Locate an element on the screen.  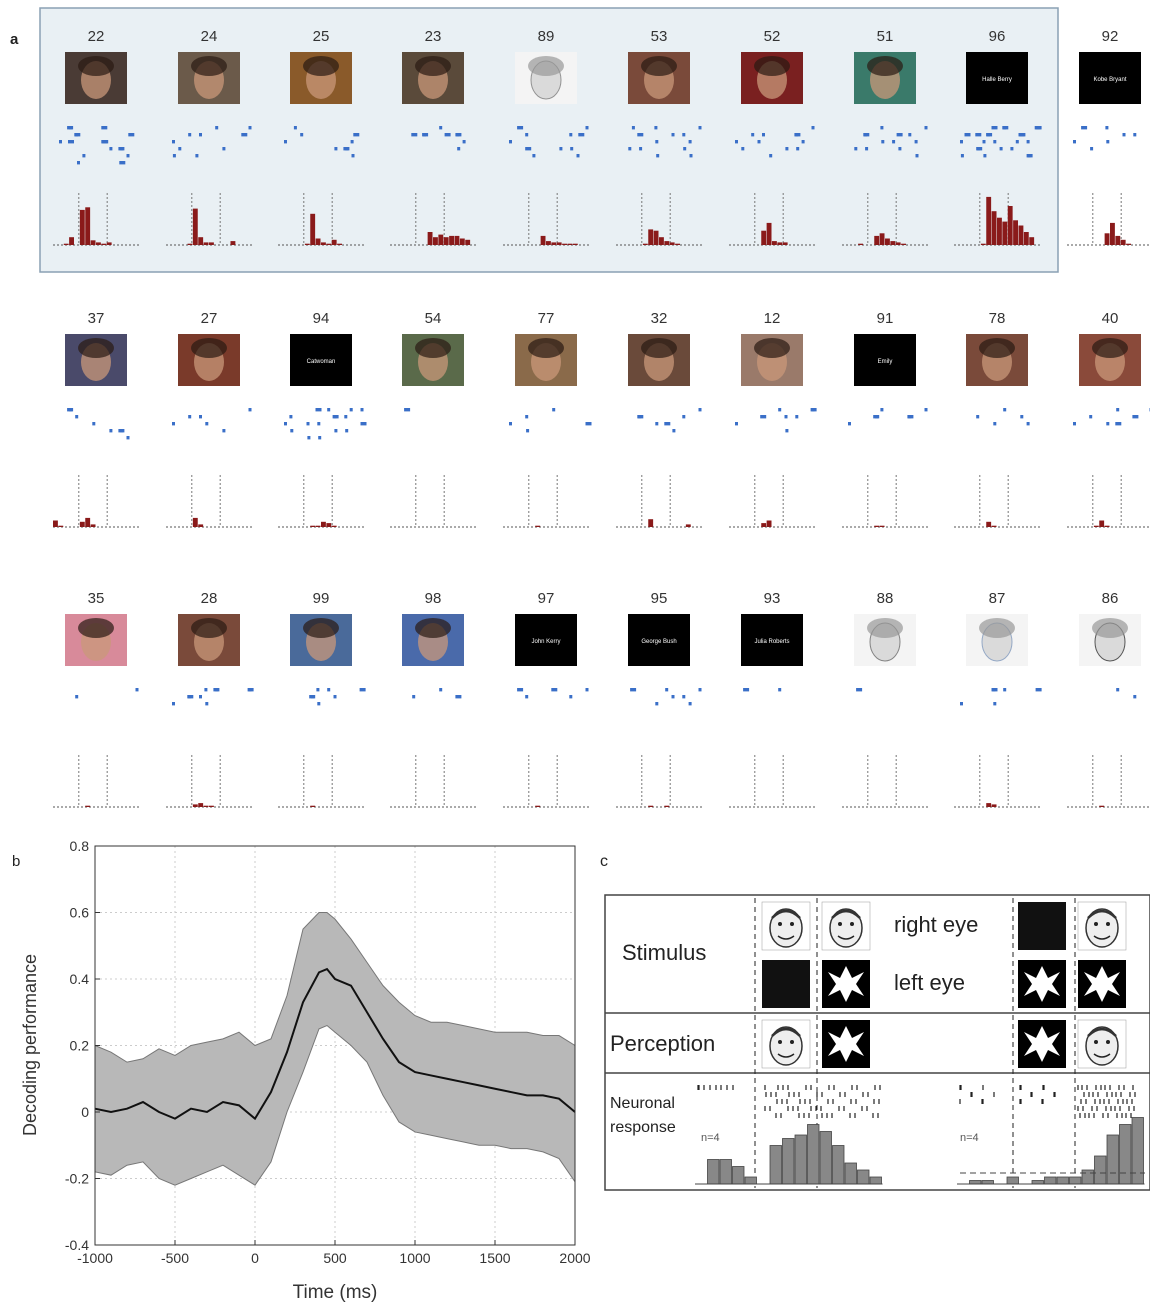
stimulus-cell: 52 is located at coordinates (772, 137).